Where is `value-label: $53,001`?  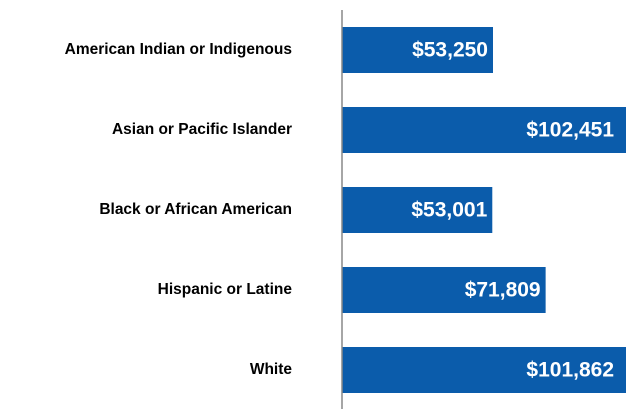
value-label: $53,001 is located at coordinates (449, 210).